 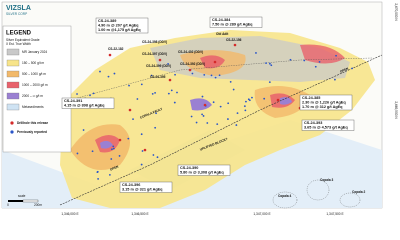 I want to click on grade-2000-plus, so click(x=201, y=104).